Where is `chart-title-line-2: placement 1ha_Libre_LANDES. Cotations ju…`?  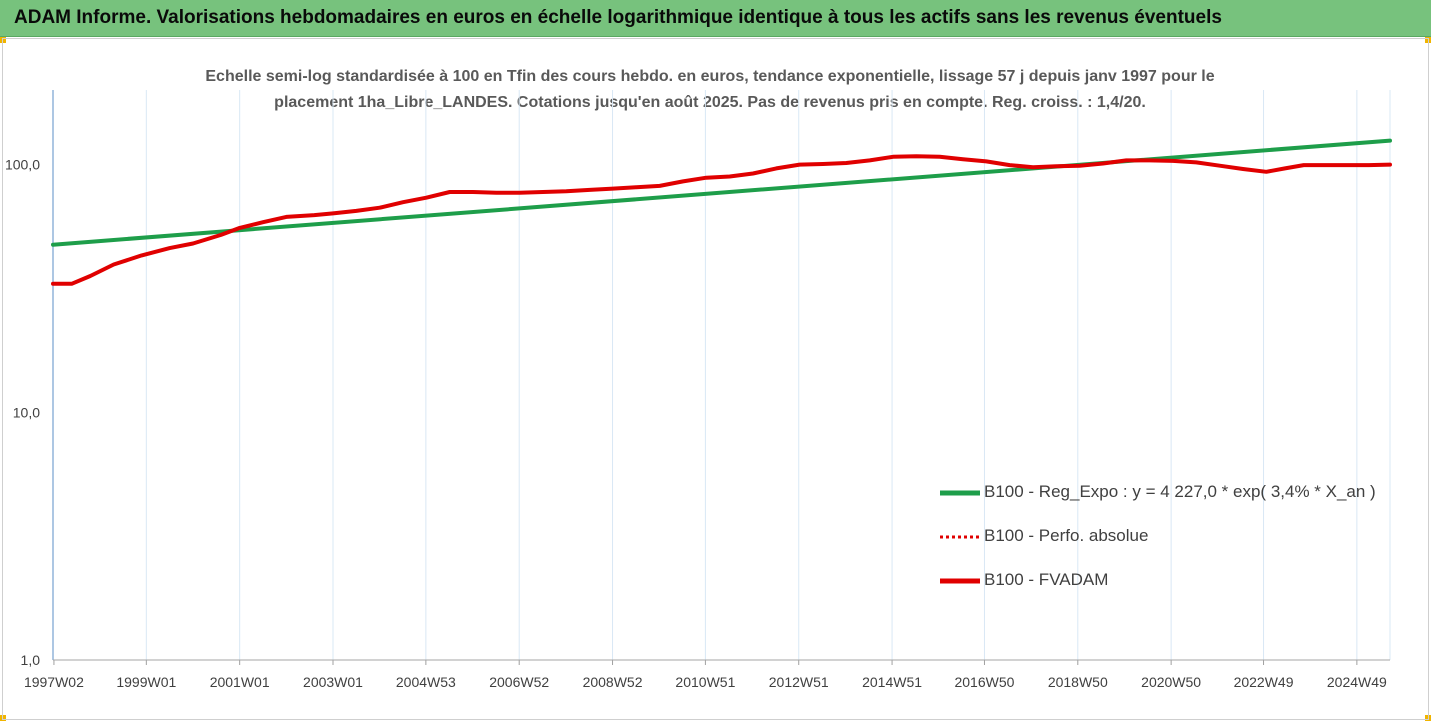
chart-title-line-2: placement 1ha_Libre_LANDES. Cotations ju… is located at coordinates (710, 102).